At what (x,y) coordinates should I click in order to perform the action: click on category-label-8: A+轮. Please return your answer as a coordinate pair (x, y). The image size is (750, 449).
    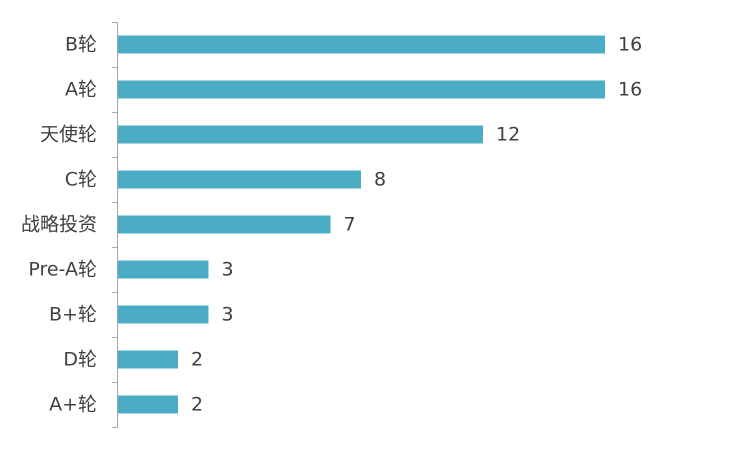
    Looking at the image, I should click on (73, 405).